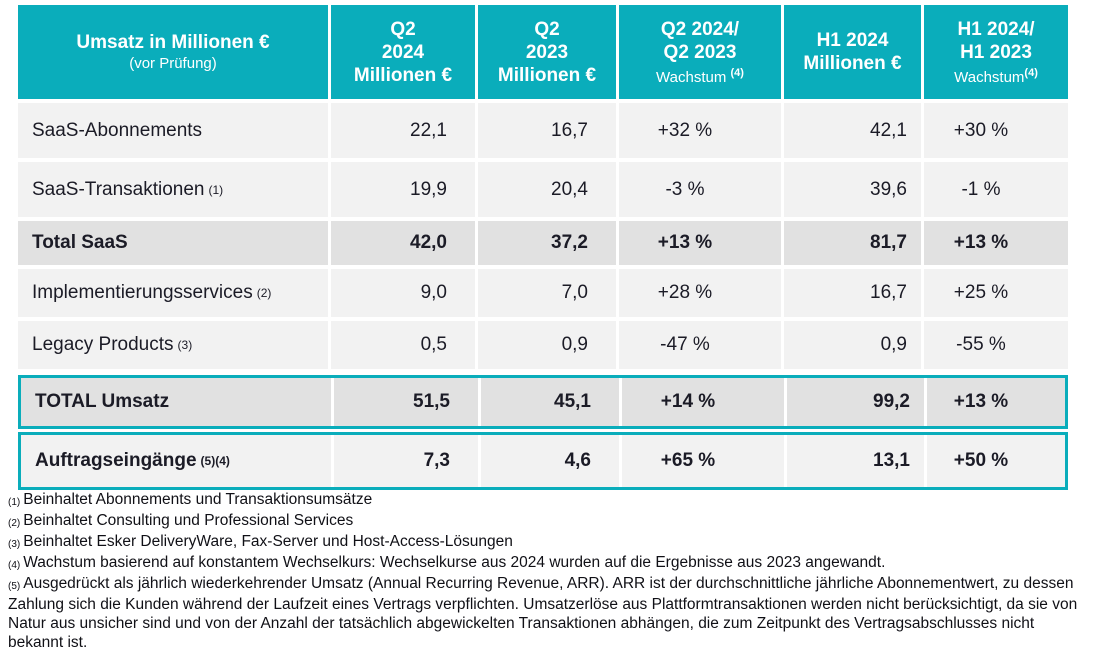 The width and height of the screenshot is (1098, 652). I want to click on cell-h1-growth: -1 %, so click(996, 189).